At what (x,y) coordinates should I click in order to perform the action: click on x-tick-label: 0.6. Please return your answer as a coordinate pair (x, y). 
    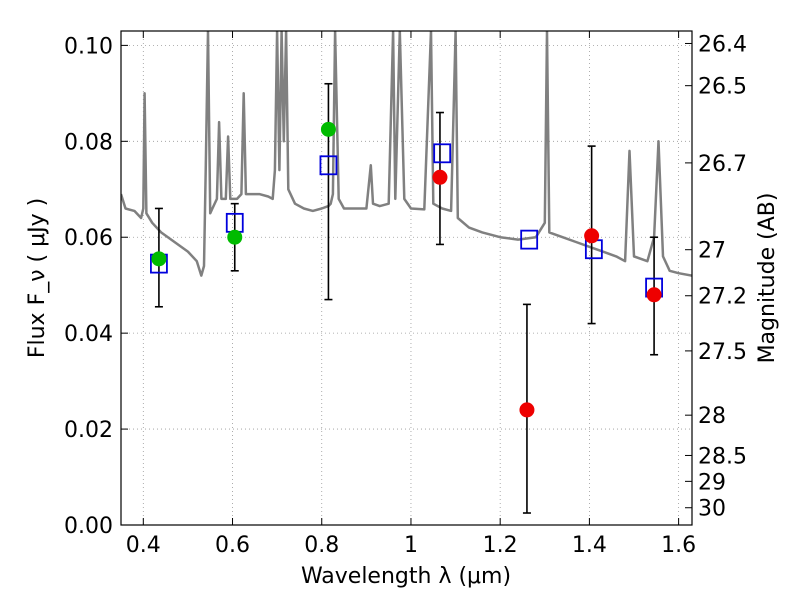
    Looking at the image, I should click on (232, 545).